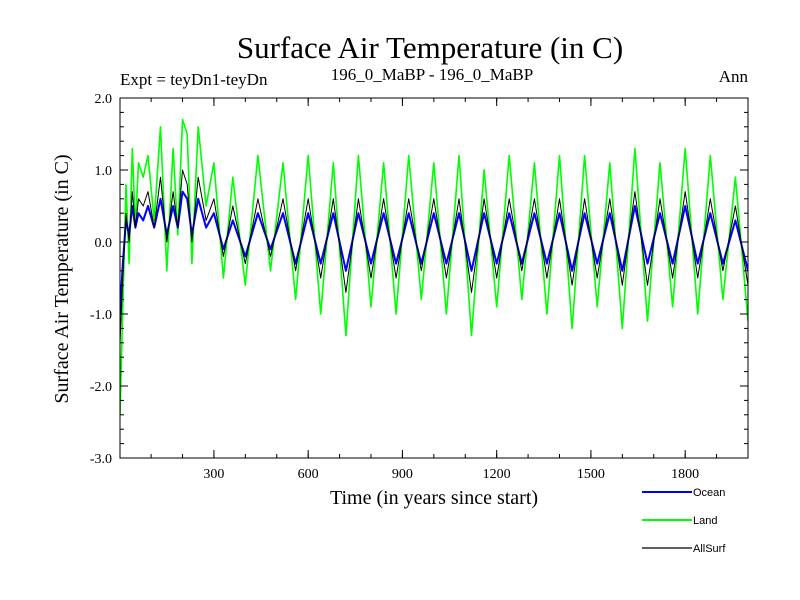 Image resolution: width=800 pixels, height=600 pixels. What do you see at coordinates (194, 79) in the screenshot?
I see `expt-label: Expt = teyDn1-teyDn` at bounding box center [194, 79].